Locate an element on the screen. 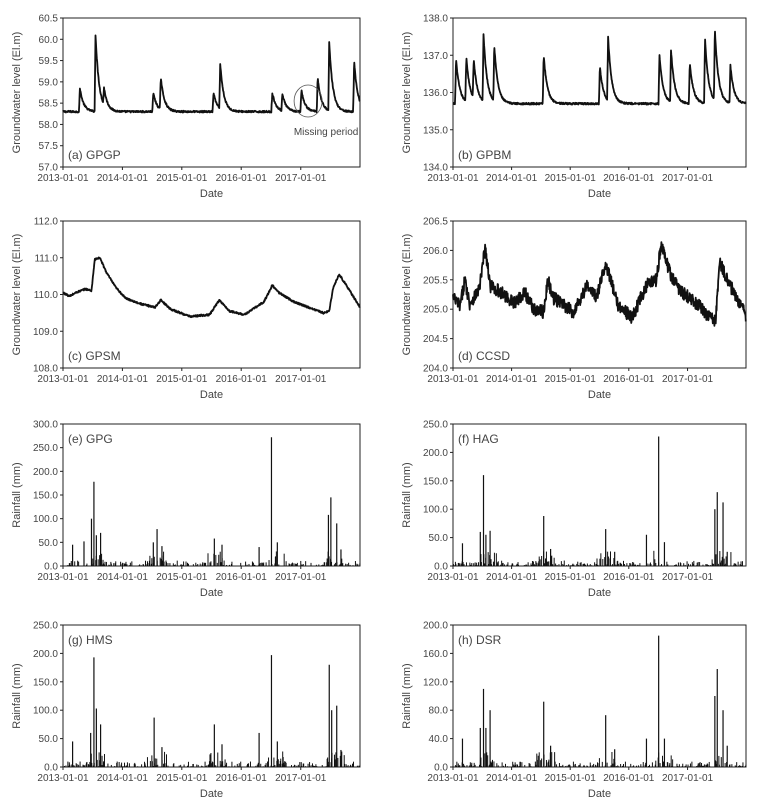 The width and height of the screenshot is (765, 812). panel-label: (e) GPG is located at coordinates (90, 439).